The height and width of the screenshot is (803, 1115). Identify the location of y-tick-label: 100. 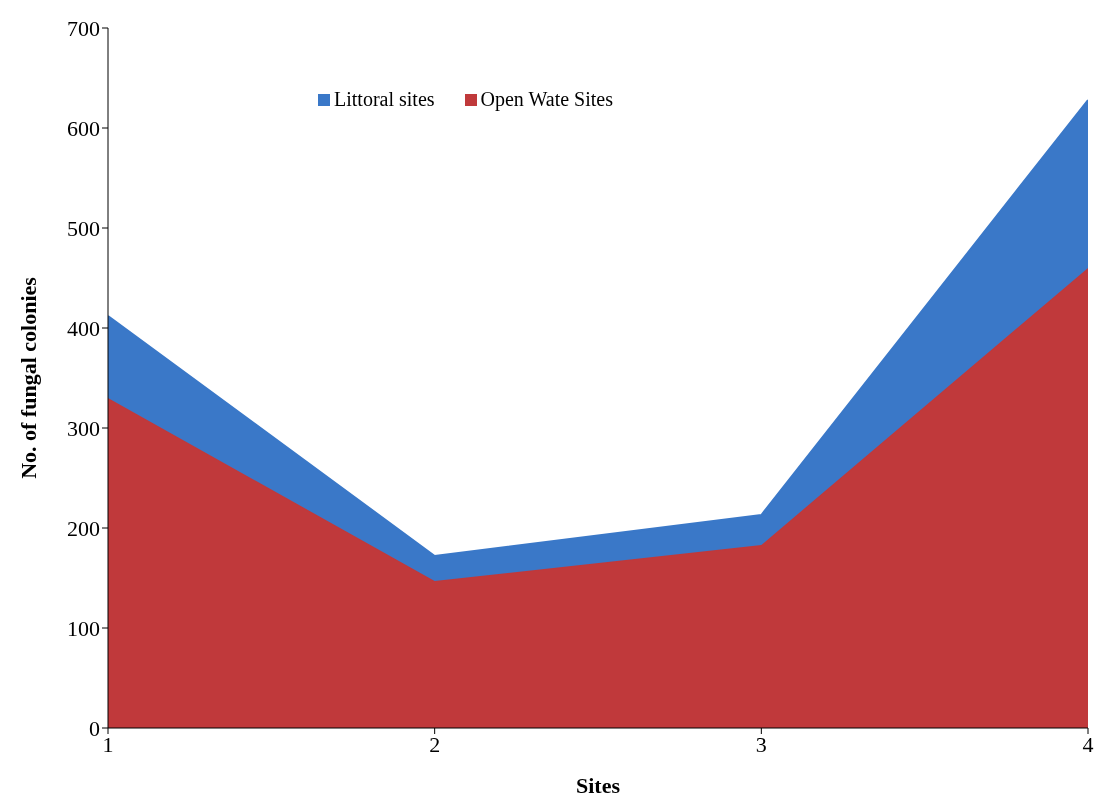
(83, 628).